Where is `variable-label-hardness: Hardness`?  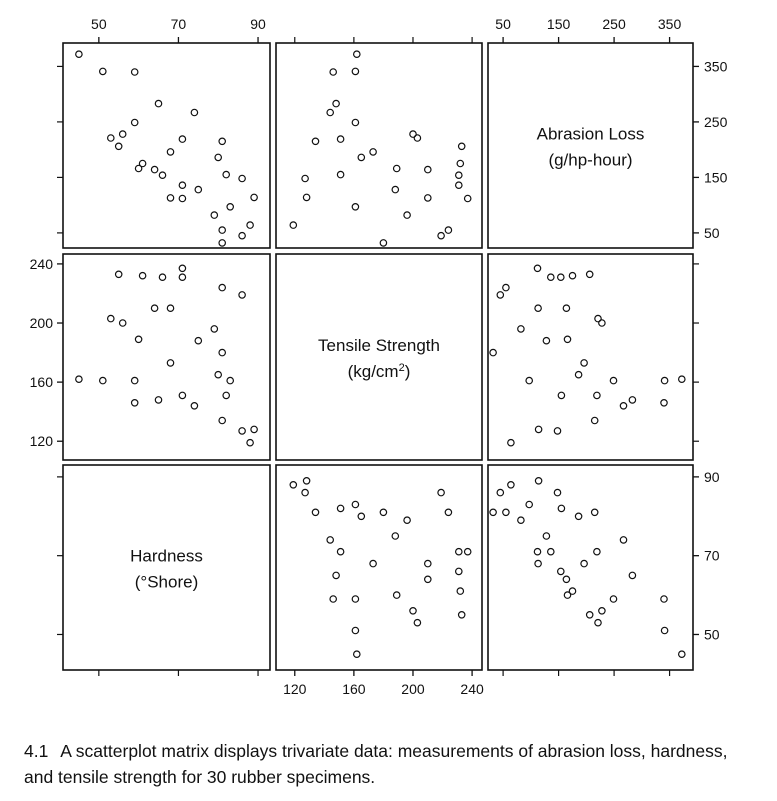 variable-label-hardness: Hardness is located at coordinates (166, 556).